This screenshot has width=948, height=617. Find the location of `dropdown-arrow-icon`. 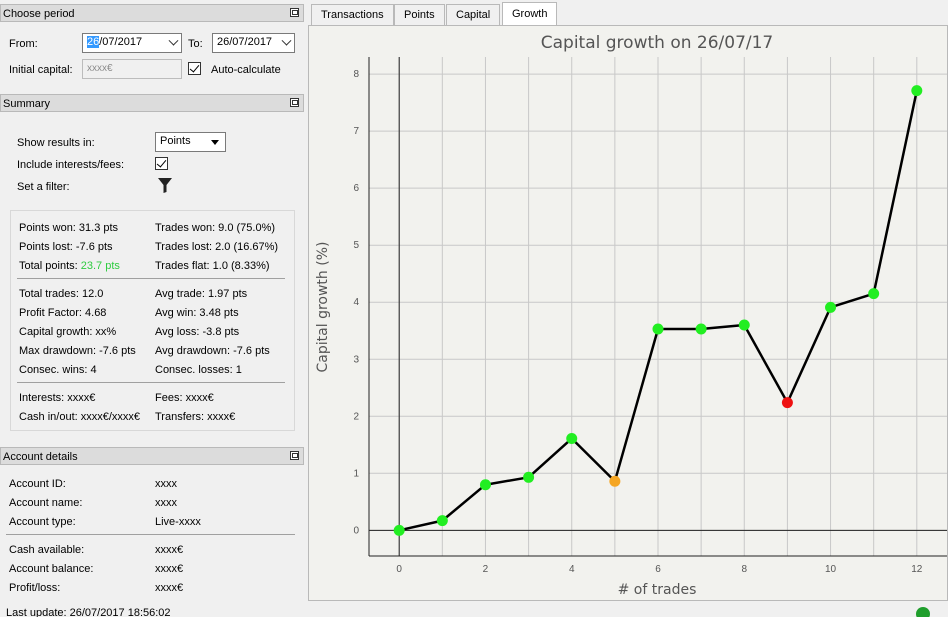

dropdown-arrow-icon is located at coordinates (215, 142).